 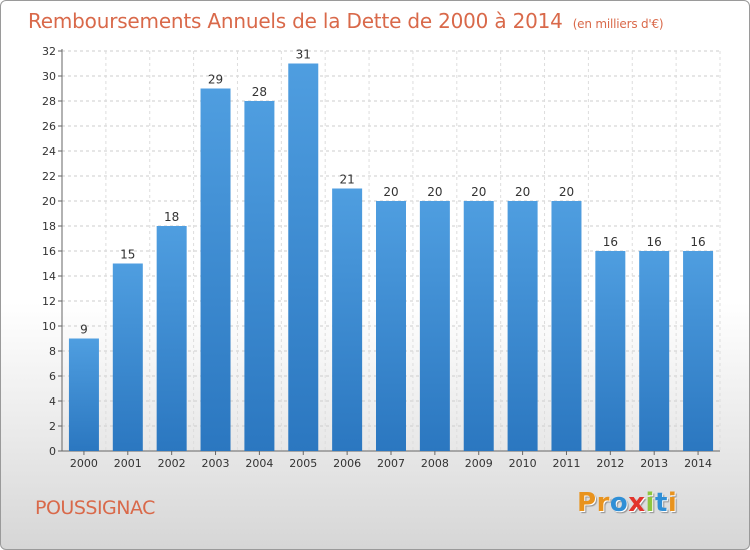 What do you see at coordinates (84, 330) in the screenshot?
I see `bar-value-label: 9` at bounding box center [84, 330].